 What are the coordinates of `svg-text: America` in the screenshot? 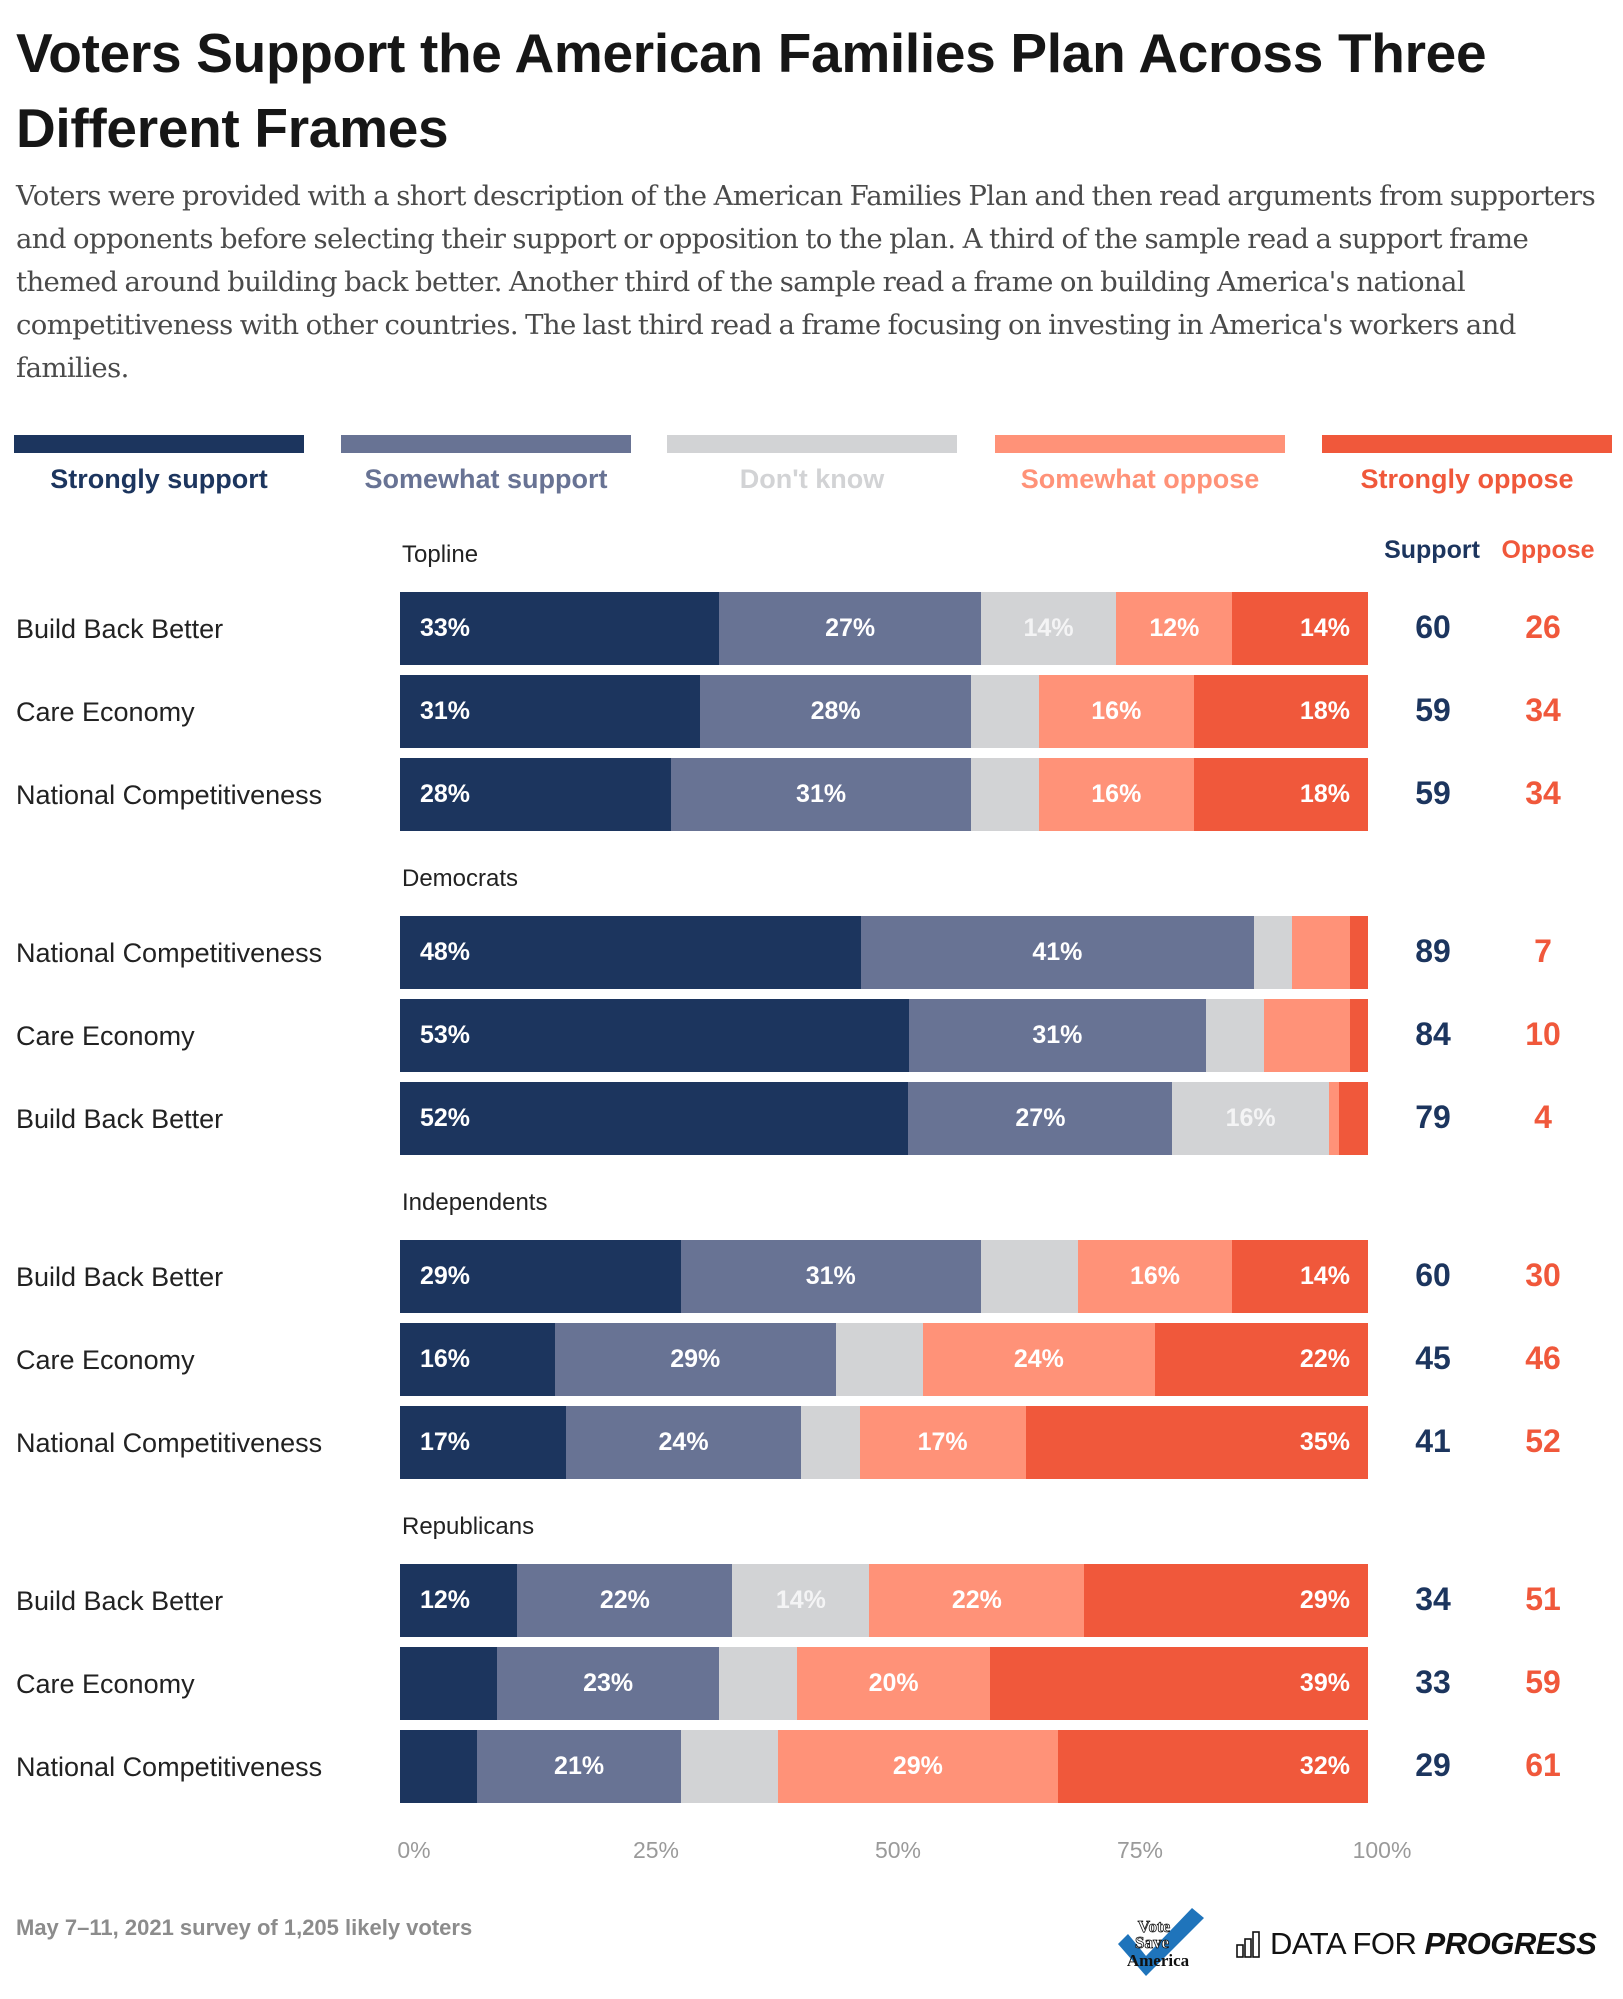 It's located at (1158, 1960).